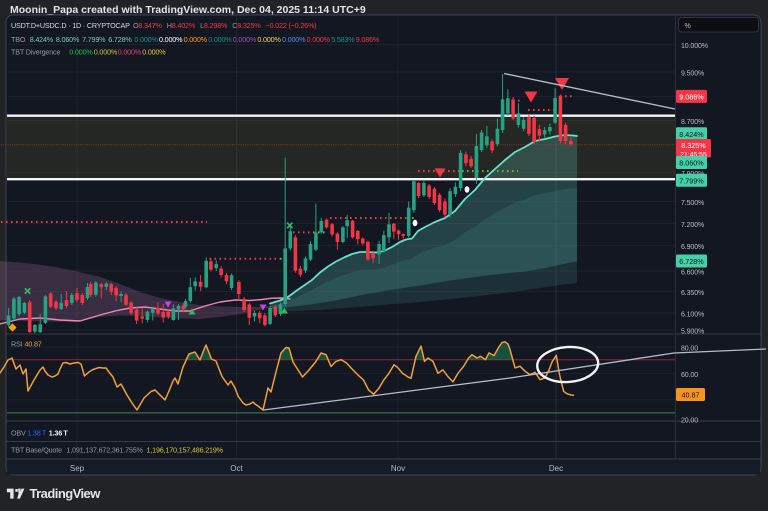 The width and height of the screenshot is (768, 511). Describe the element at coordinates (692, 74) in the screenshot. I see `svg-text: 9.500%` at that location.